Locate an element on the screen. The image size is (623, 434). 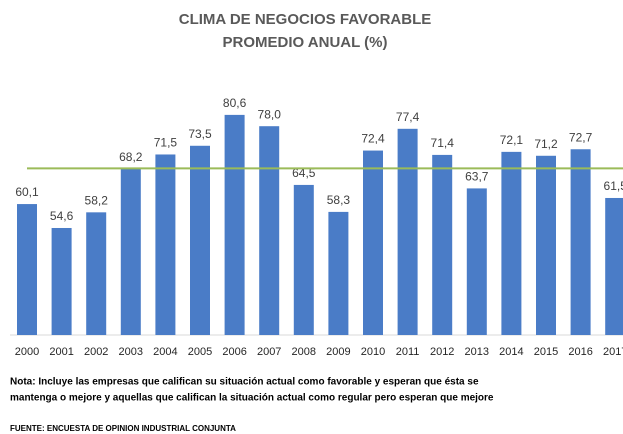
x-tick-label: 2007 is located at coordinates (269, 352).